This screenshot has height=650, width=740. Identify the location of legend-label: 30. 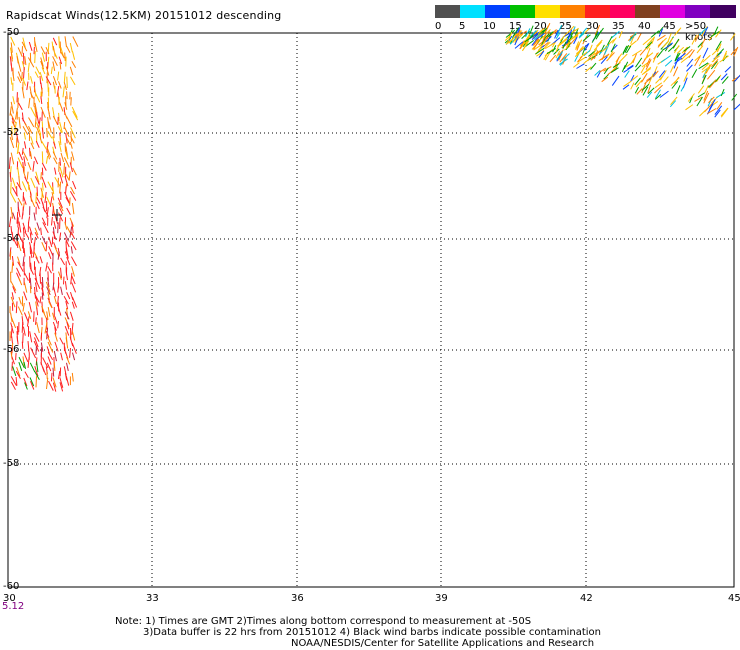
(592, 26).